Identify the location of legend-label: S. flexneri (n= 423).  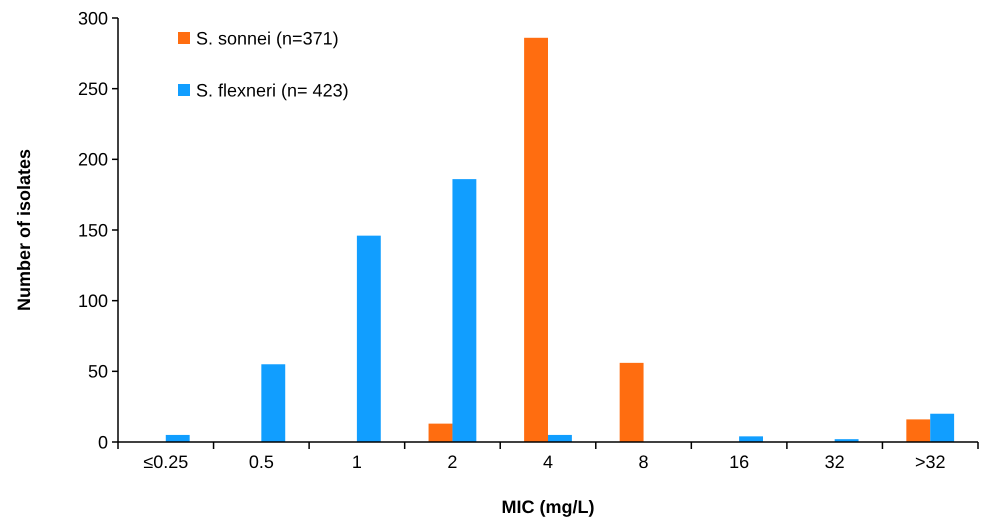
(272, 90).